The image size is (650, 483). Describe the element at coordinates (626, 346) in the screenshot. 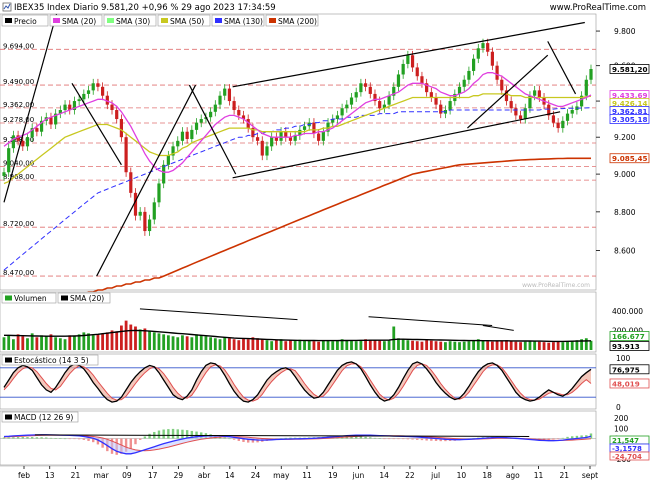

I see `volume-tag: 93.913` at that location.